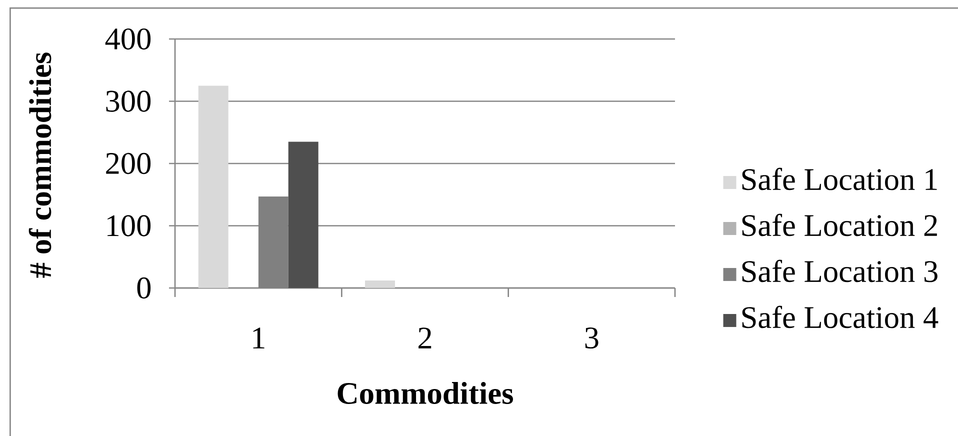 This screenshot has height=436, width=958. What do you see at coordinates (840, 271) in the screenshot?
I see `legend-label: Safe Location 3` at bounding box center [840, 271].